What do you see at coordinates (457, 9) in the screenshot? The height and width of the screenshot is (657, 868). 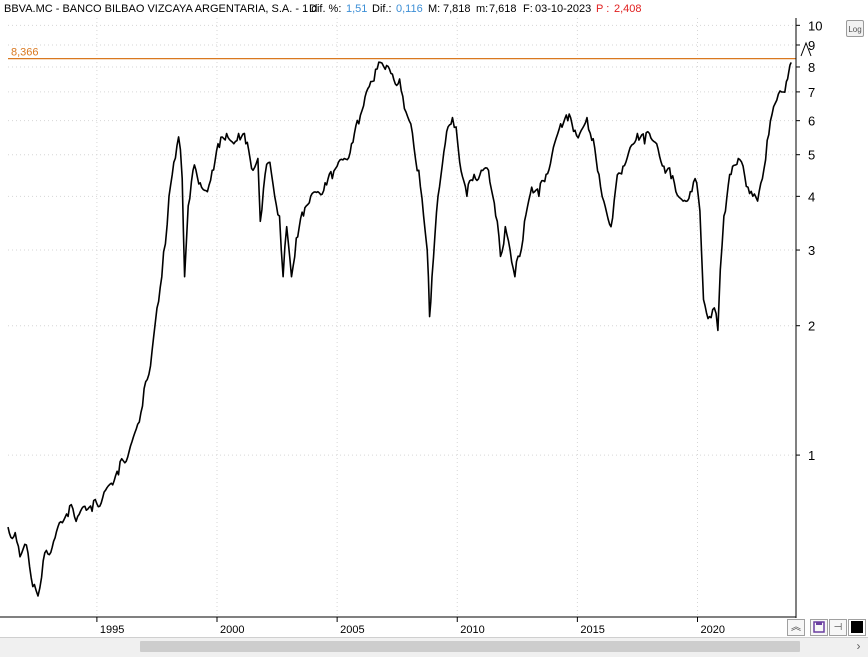 I see `max-value: 7,818` at bounding box center [457, 9].